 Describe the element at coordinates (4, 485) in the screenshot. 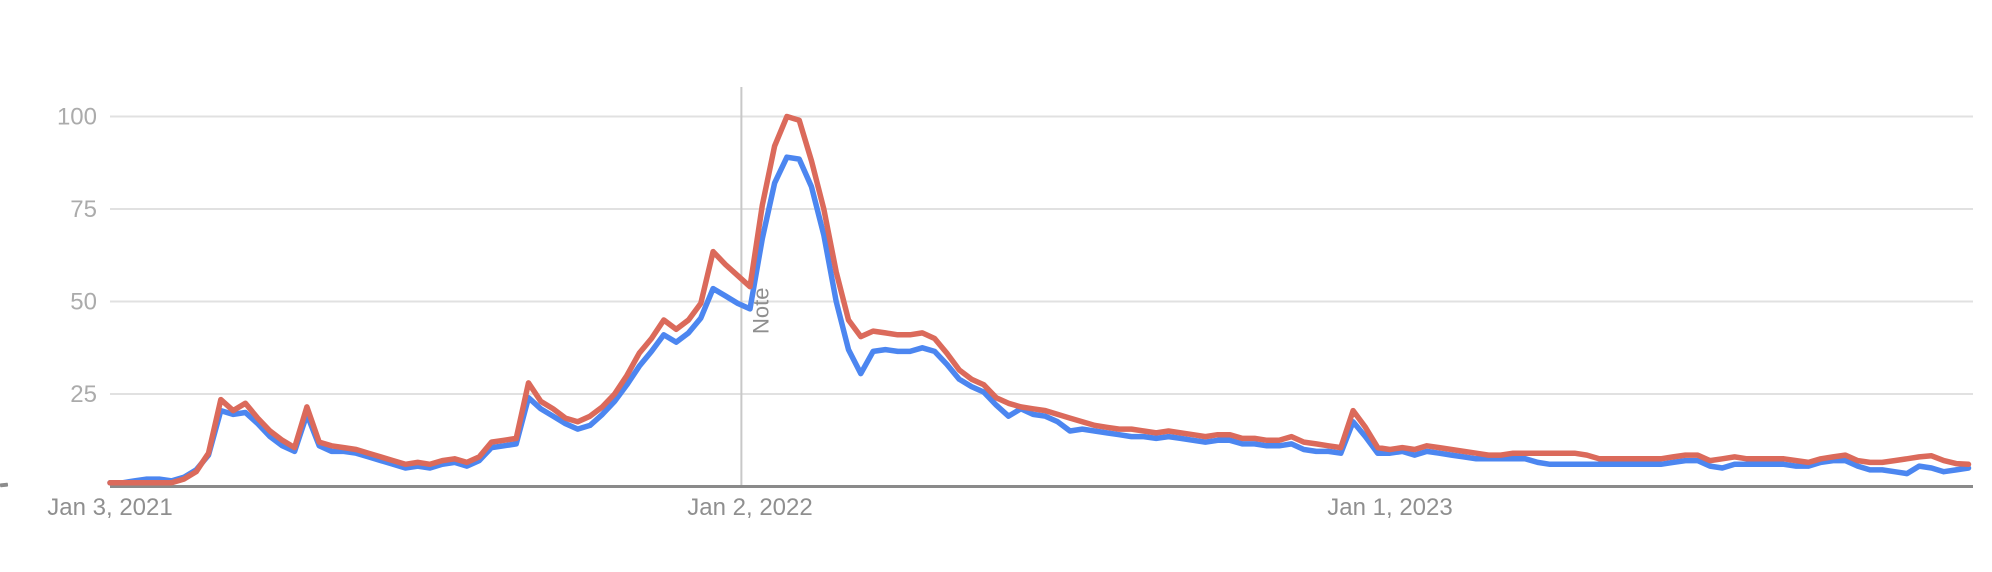

I see `left-edge-artifact` at that location.